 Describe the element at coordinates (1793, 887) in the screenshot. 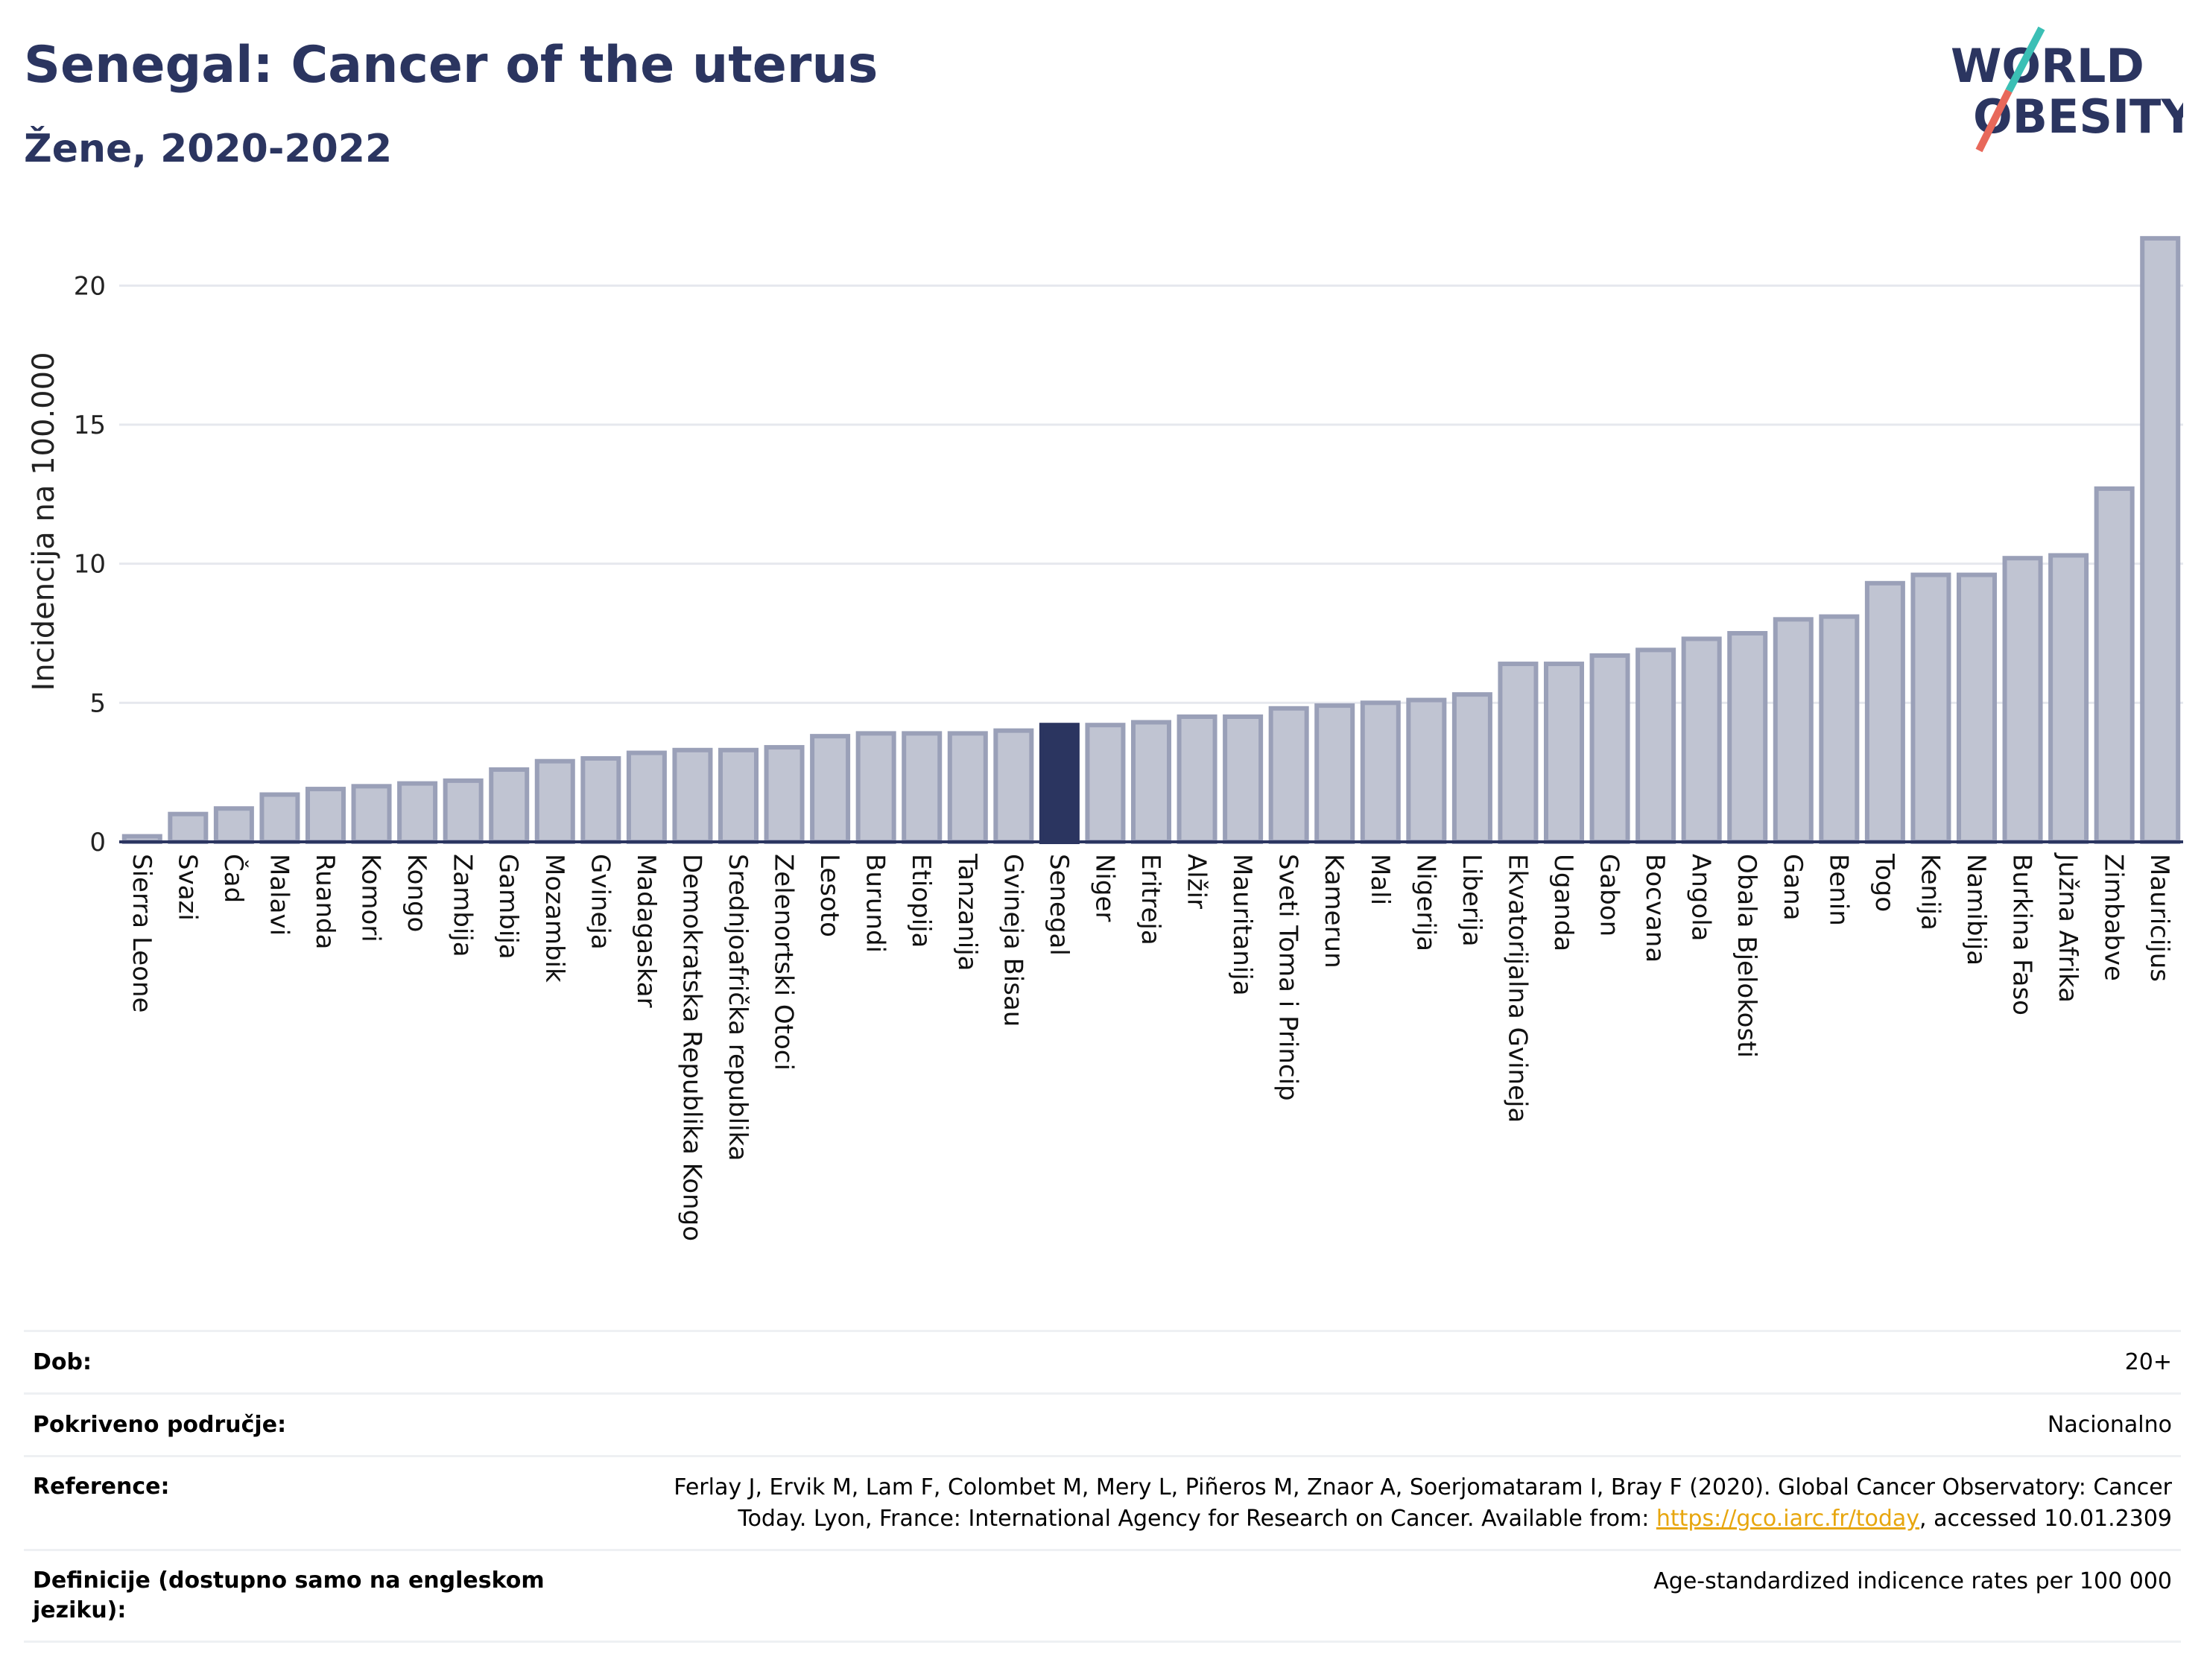

I see `x-tick-label: Gana` at that location.